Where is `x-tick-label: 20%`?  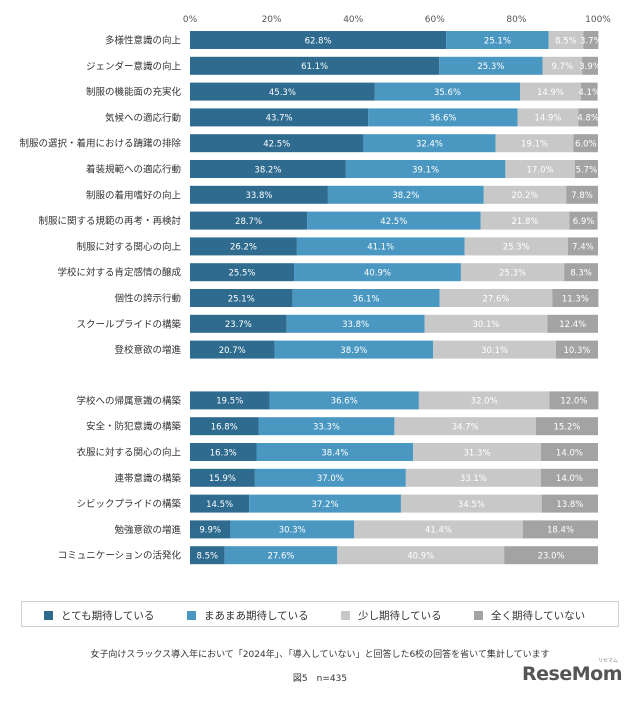
x-tick-label: 20% is located at coordinates (272, 20).